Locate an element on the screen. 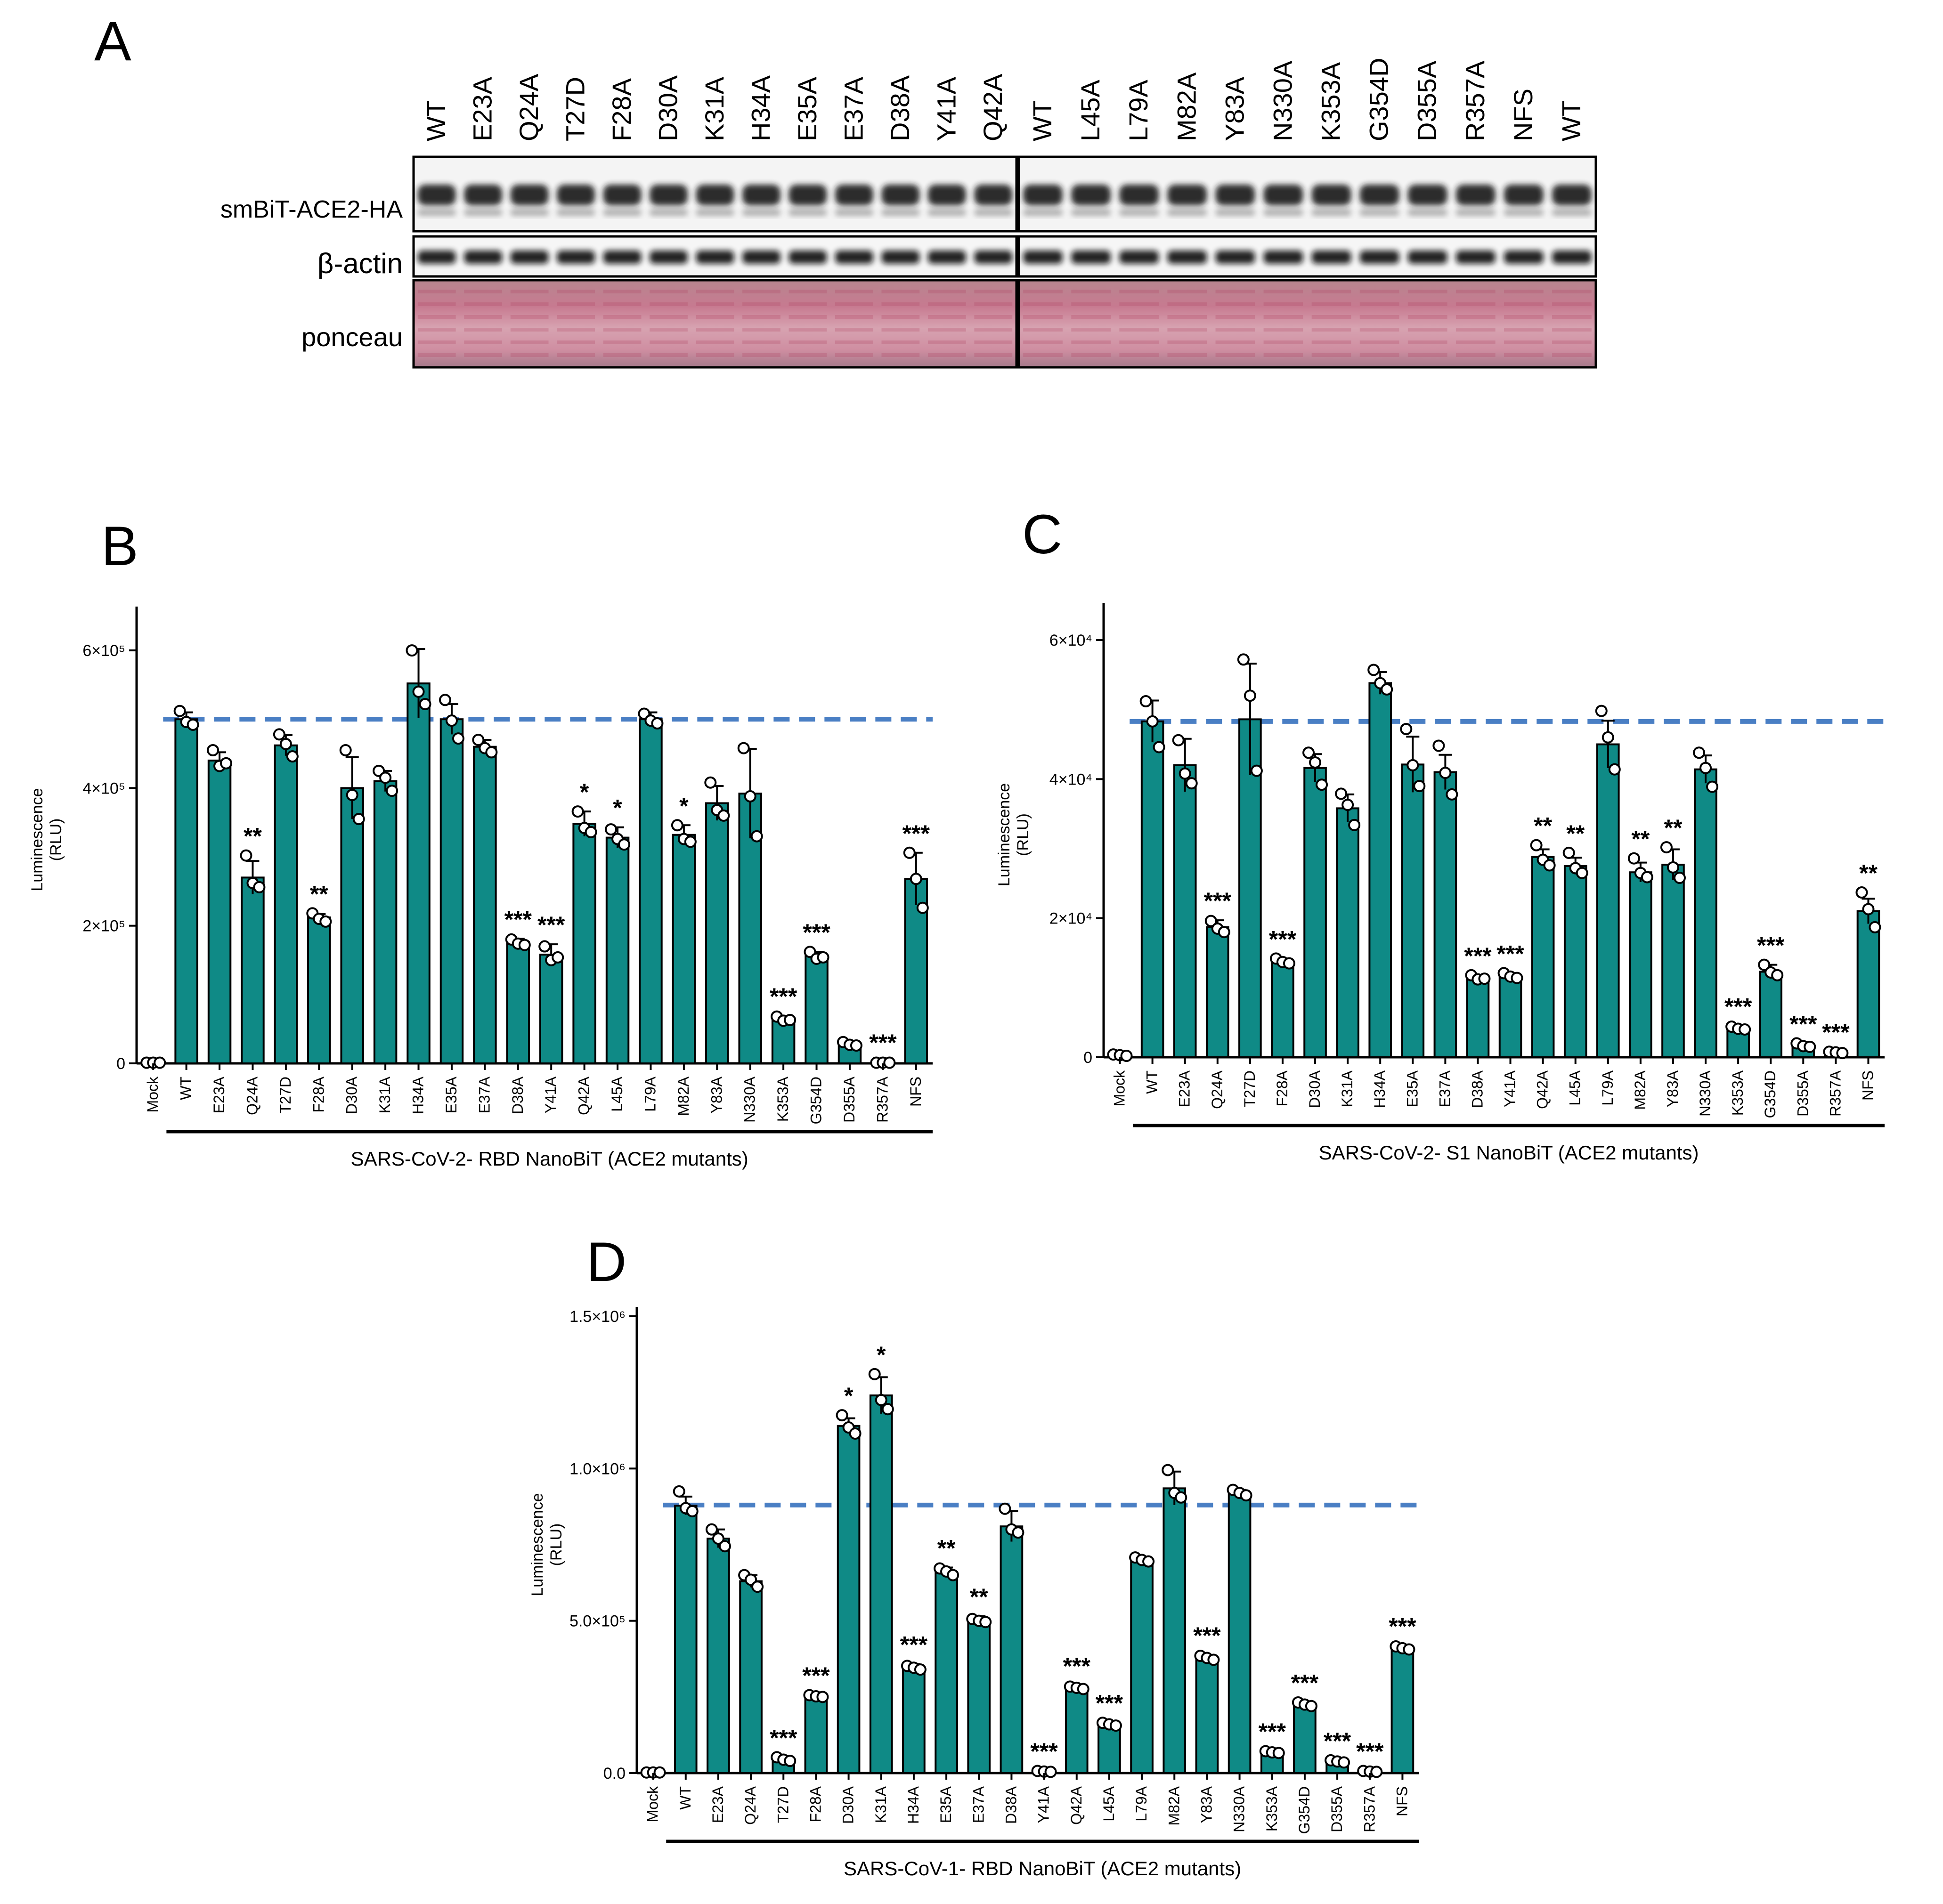  y-axis-label: Luminescence(RLU) is located at coordinates (46, 839).